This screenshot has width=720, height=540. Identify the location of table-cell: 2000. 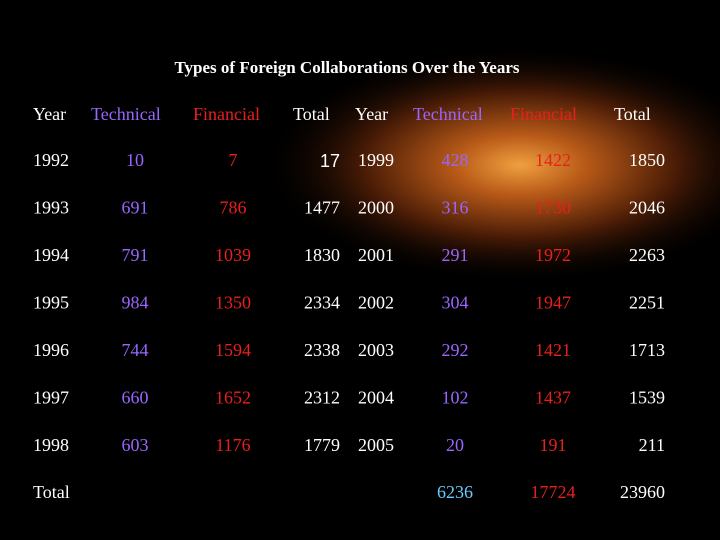
(376, 208).